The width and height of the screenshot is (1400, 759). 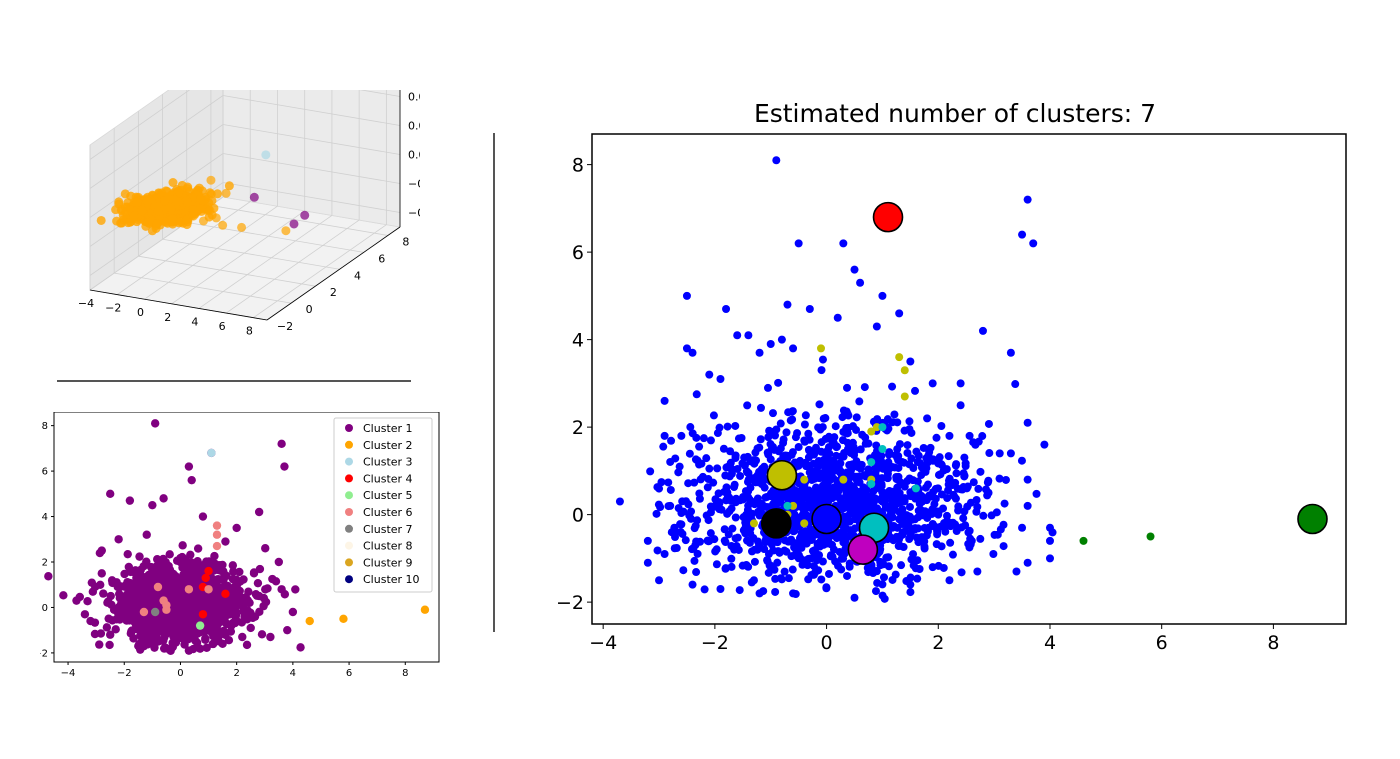 What do you see at coordinates (776, 523) in the screenshot?
I see `cluster-center-black` at bounding box center [776, 523].